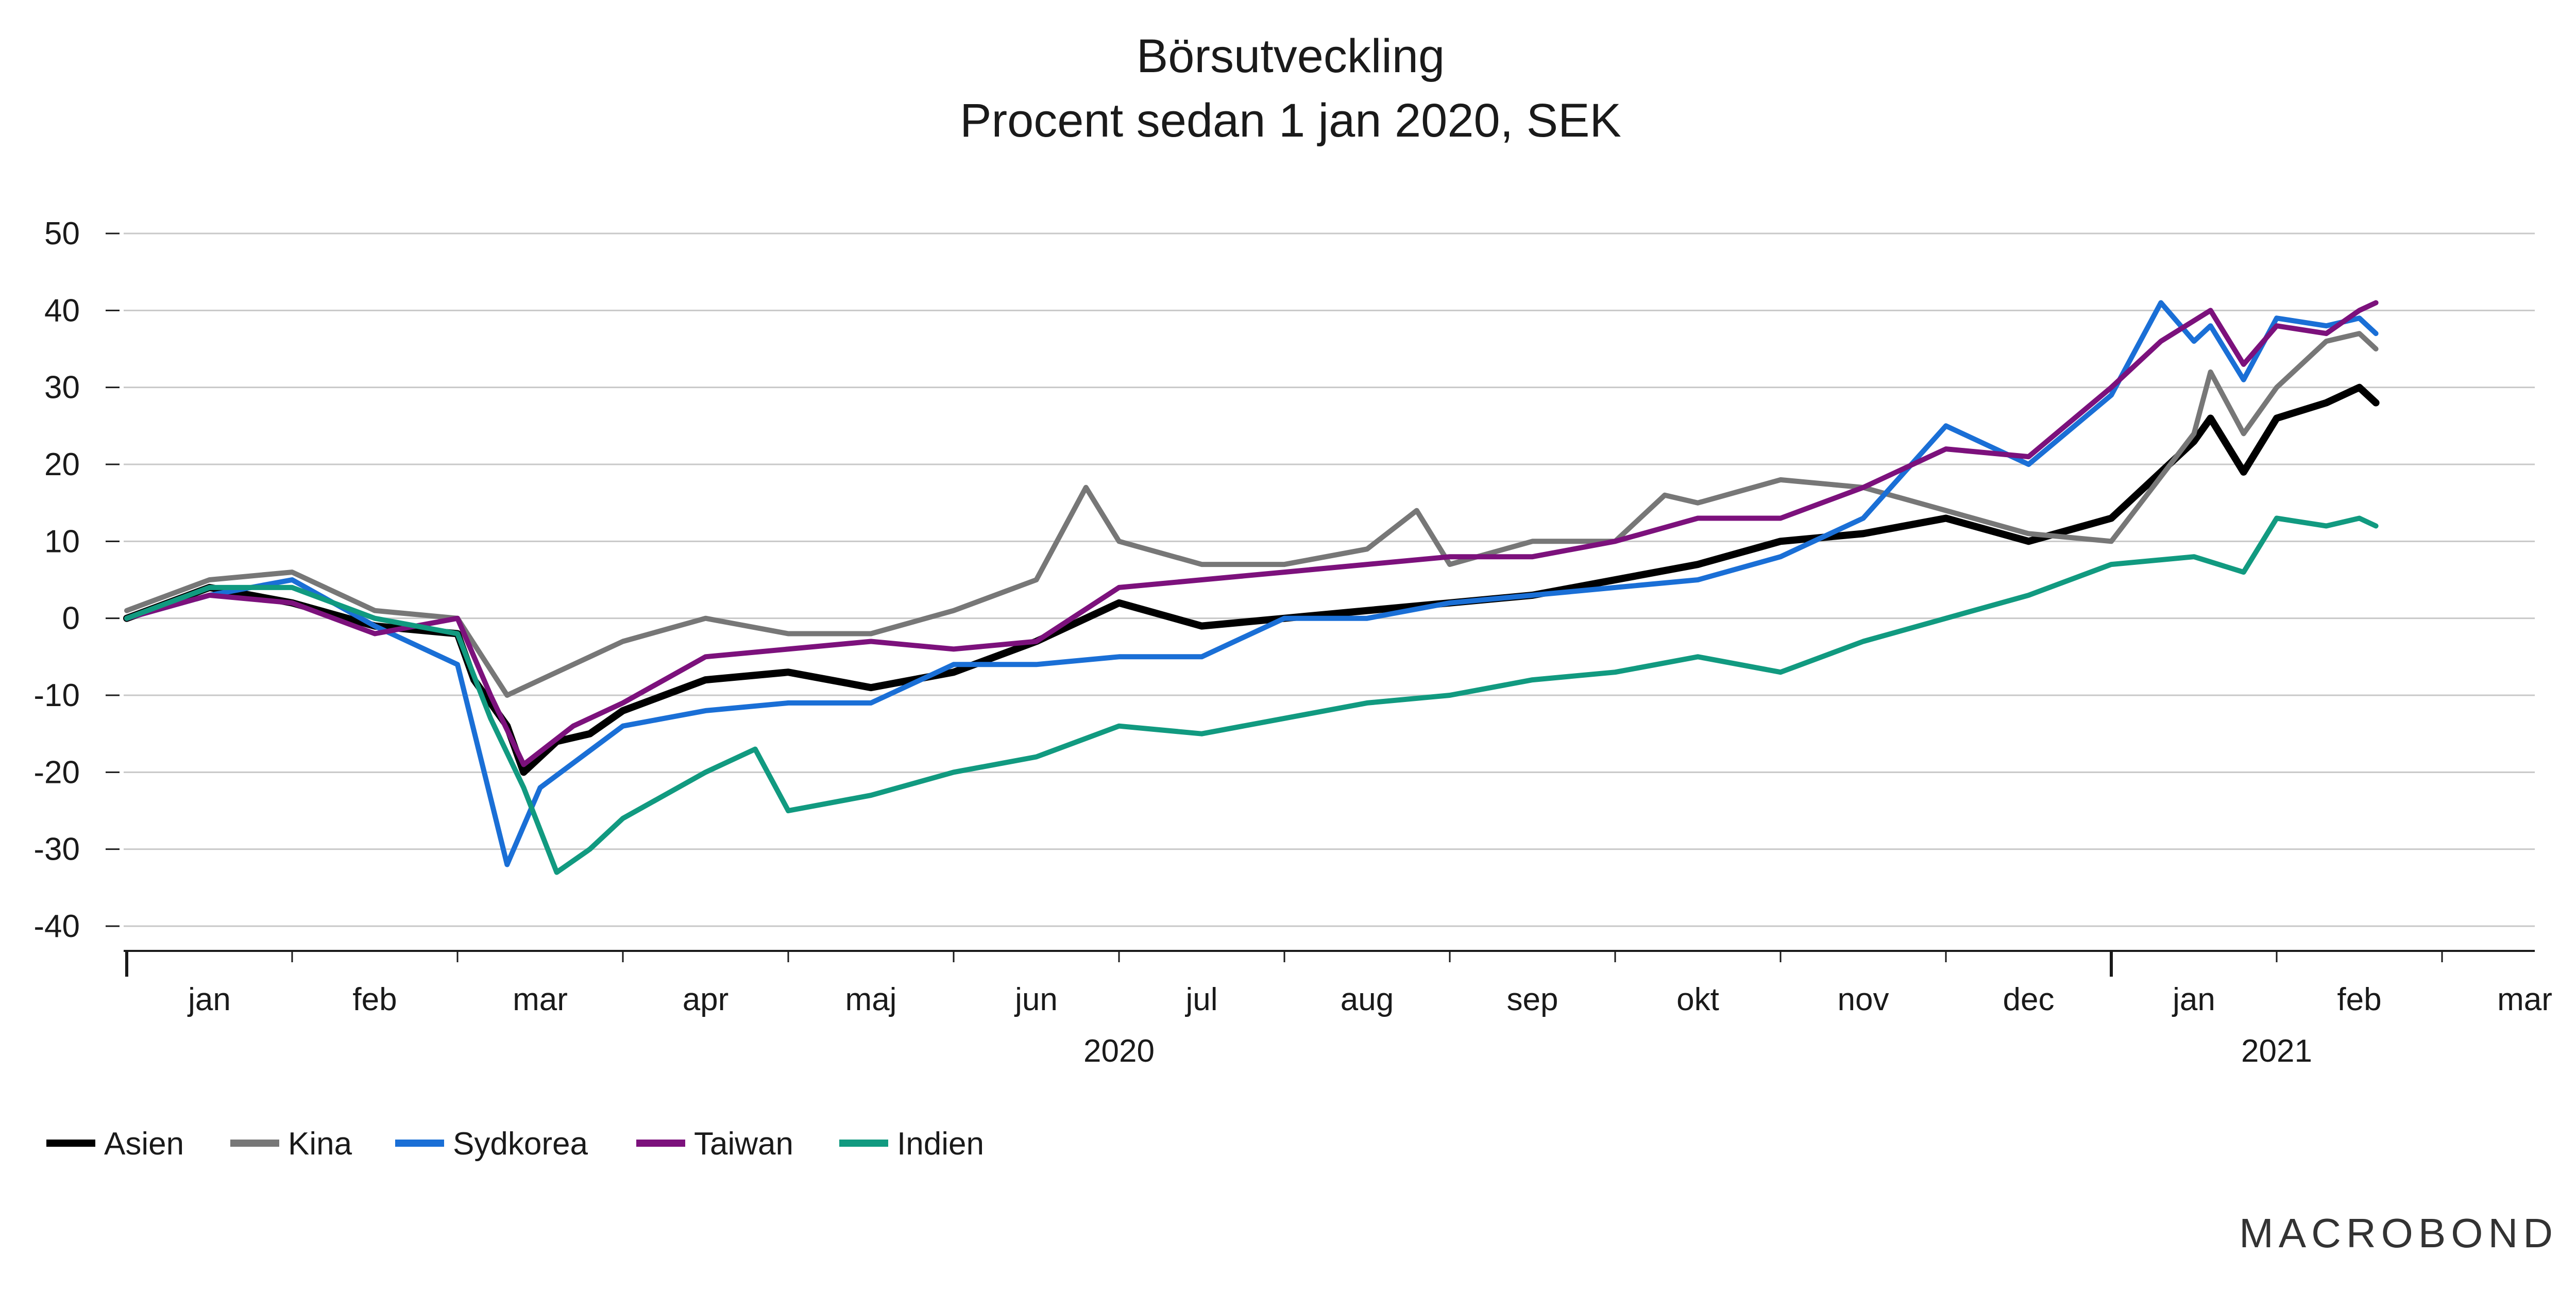 This screenshot has height=1289, width=2576. What do you see at coordinates (56, 849) in the screenshot?
I see `y-tick-label: -30` at bounding box center [56, 849].